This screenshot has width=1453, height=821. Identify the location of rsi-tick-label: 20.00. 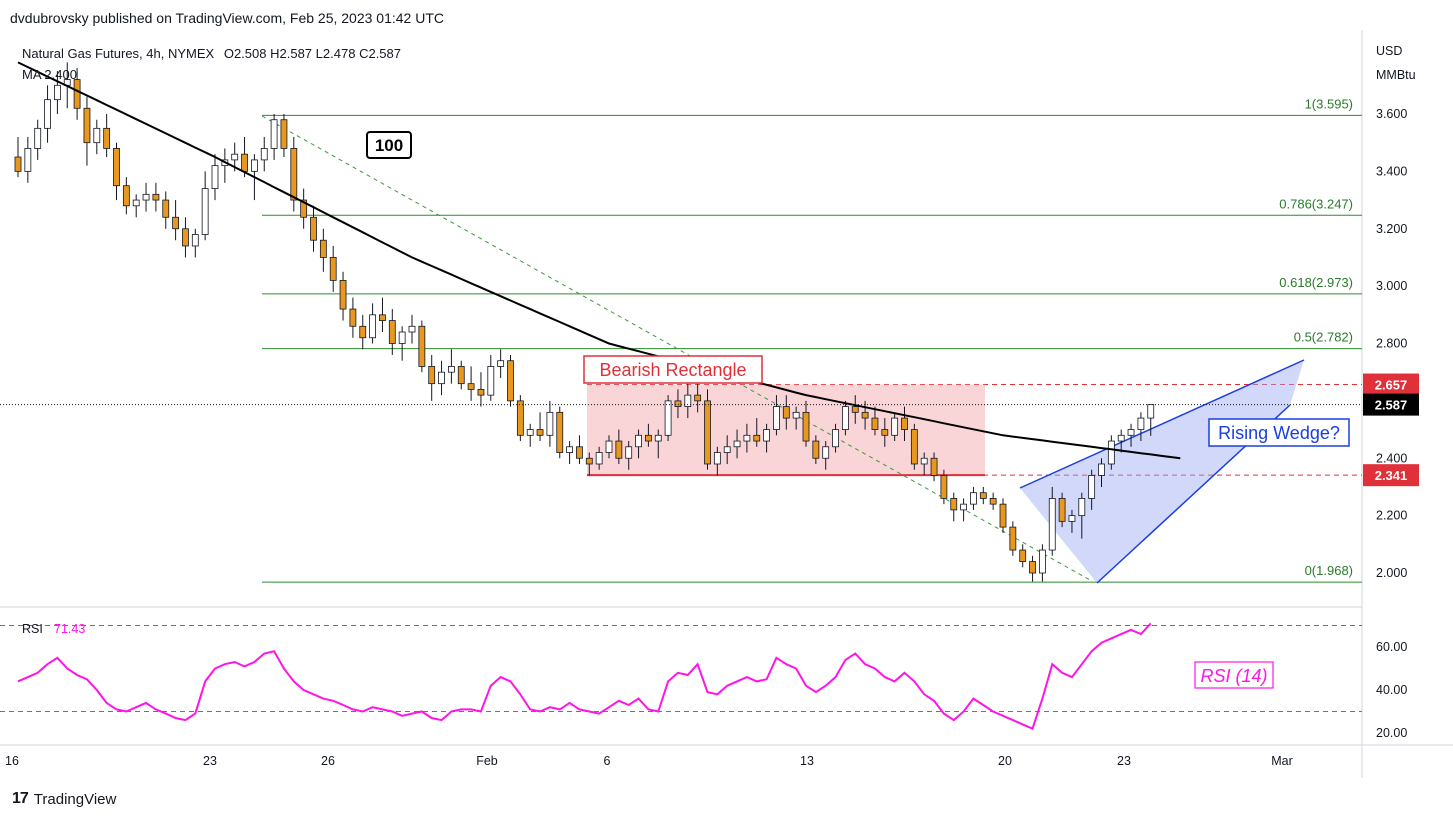
(1391, 733).